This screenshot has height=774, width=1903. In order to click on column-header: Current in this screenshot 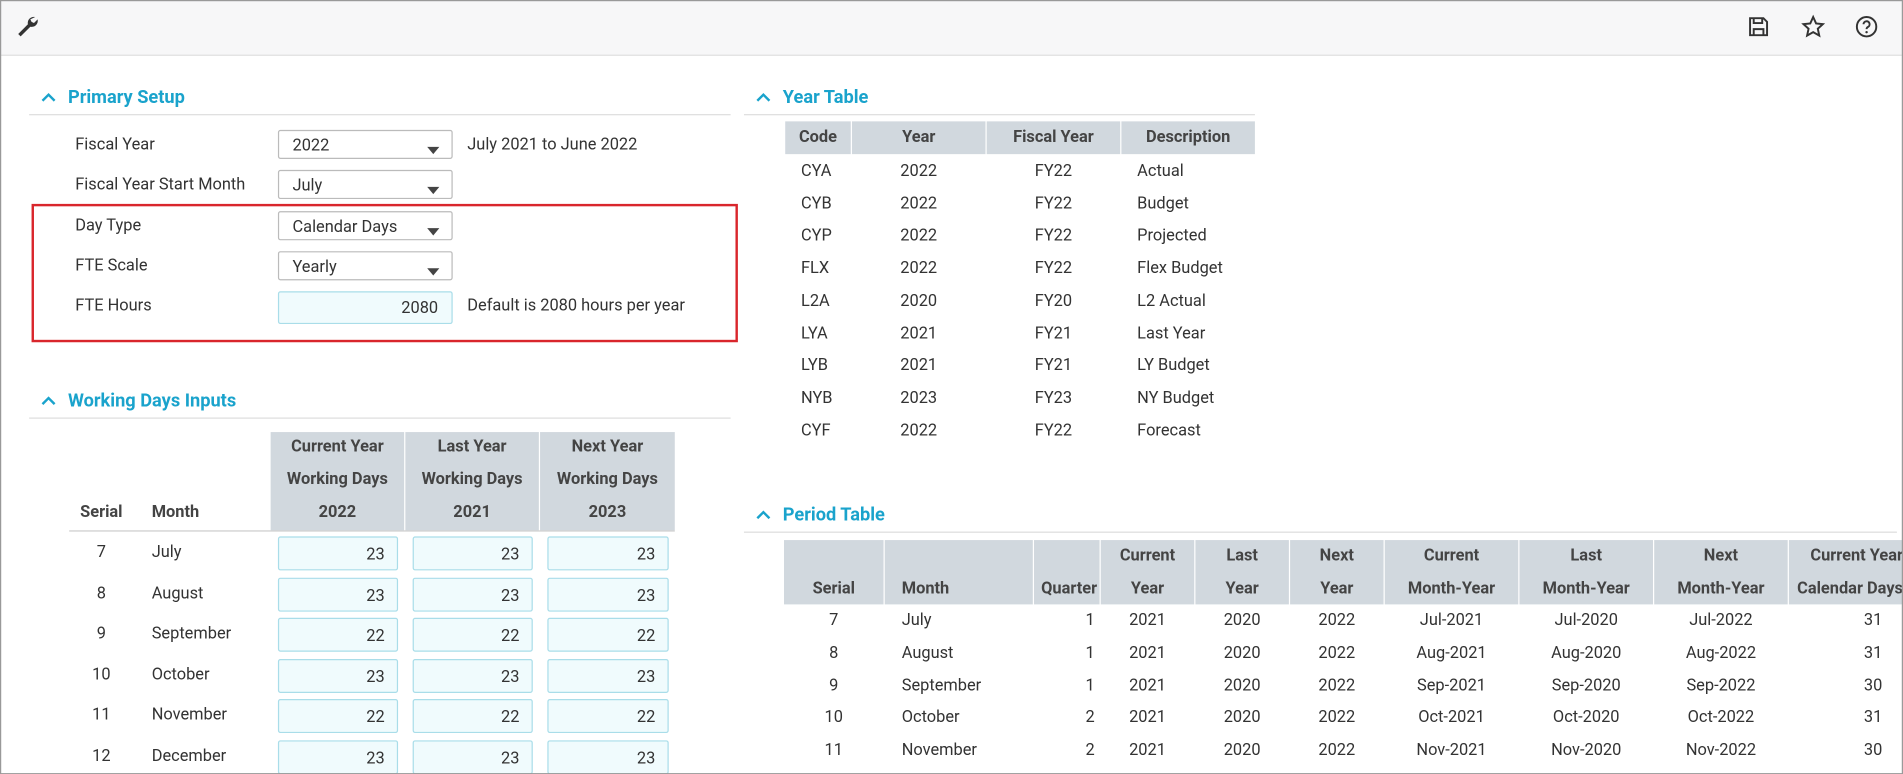, I will do `click(1451, 556)`.